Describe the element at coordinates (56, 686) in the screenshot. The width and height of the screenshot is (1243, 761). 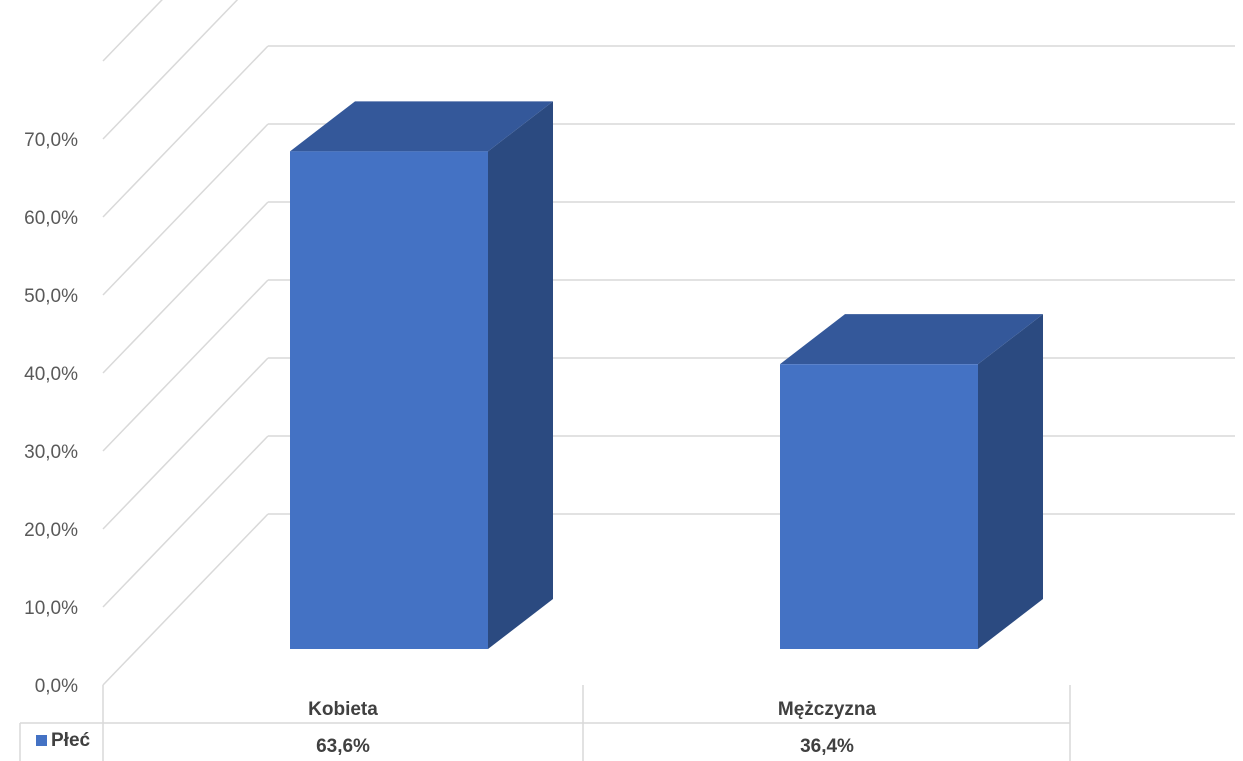
I see `y-tick-label: 0,0%` at that location.